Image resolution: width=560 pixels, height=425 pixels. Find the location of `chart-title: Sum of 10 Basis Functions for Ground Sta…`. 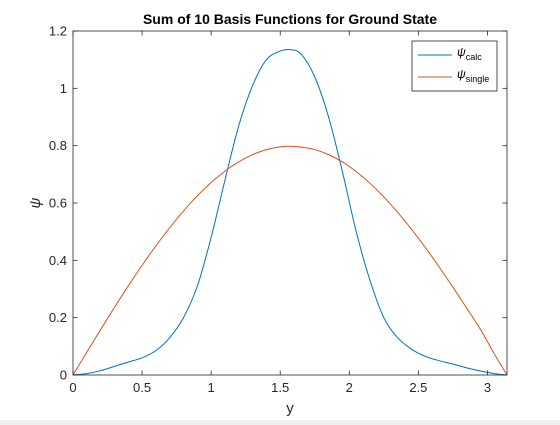

chart-title: Sum of 10 Basis Functions for Ground Sta… is located at coordinates (290, 19).